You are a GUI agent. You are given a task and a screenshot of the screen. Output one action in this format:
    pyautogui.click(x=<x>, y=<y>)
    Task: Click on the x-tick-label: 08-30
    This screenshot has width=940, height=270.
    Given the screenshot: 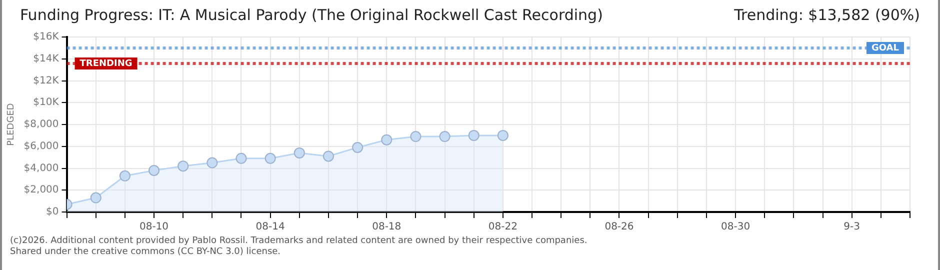 What is the action you would take?
    pyautogui.click(x=735, y=227)
    